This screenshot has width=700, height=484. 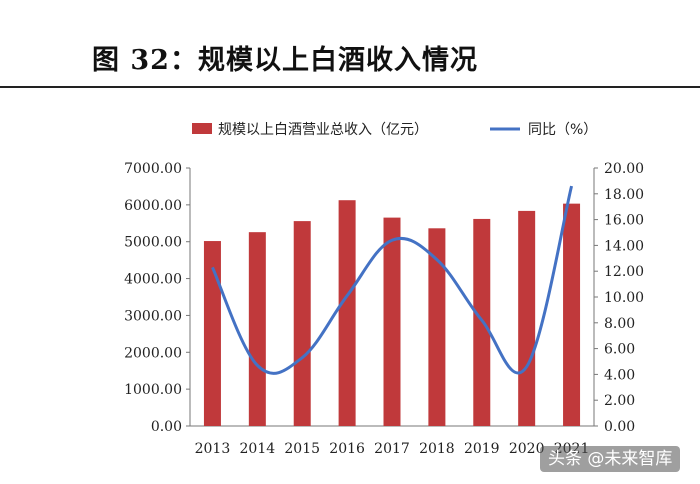 What do you see at coordinates (624, 221) in the screenshot?
I see `right-tick-label: 16.00` at bounding box center [624, 221].